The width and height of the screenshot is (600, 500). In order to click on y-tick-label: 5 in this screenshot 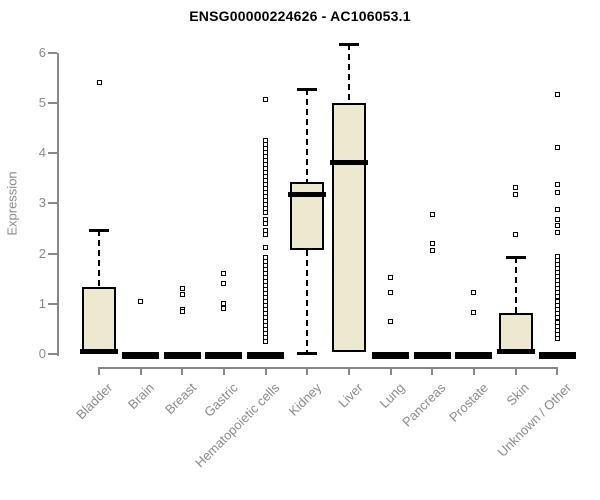, I will do `click(42, 103)`.